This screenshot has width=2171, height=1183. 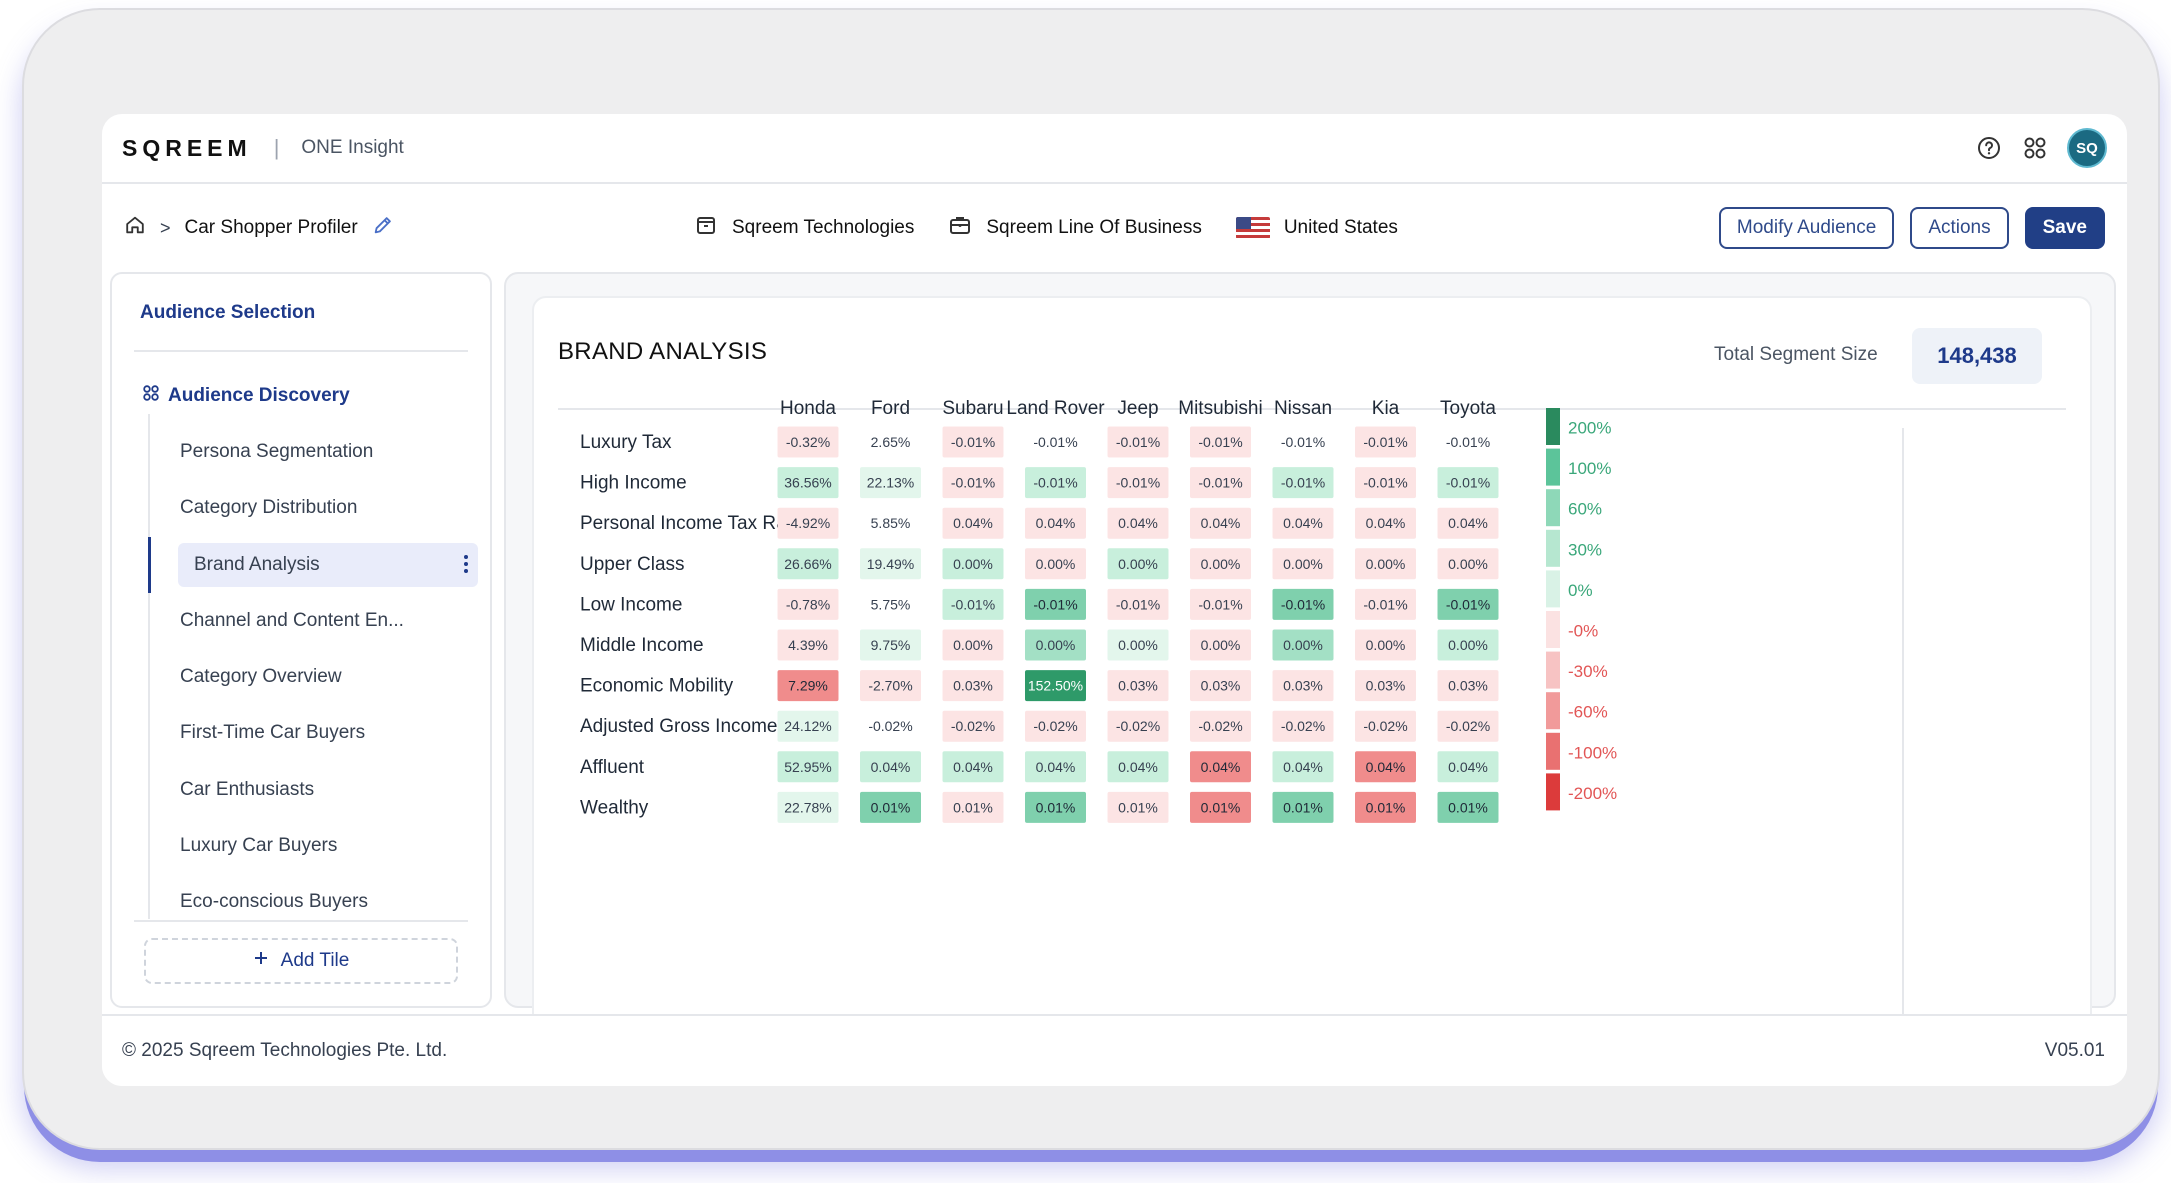 I want to click on legend-label: 0%, so click(x=1580, y=590).